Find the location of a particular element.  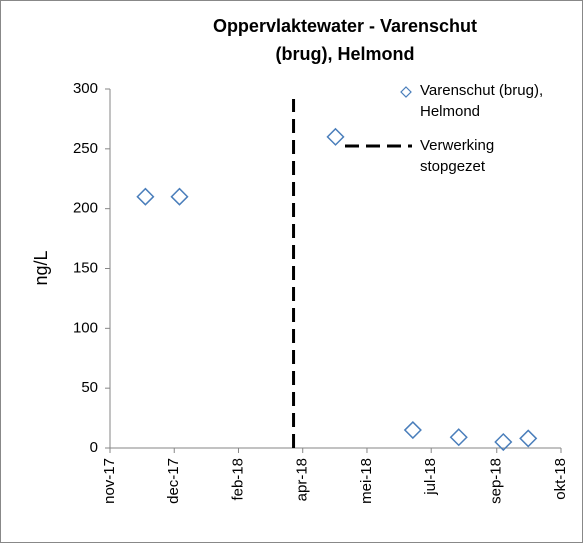

y-tick-label: 250 is located at coordinates (85, 148).